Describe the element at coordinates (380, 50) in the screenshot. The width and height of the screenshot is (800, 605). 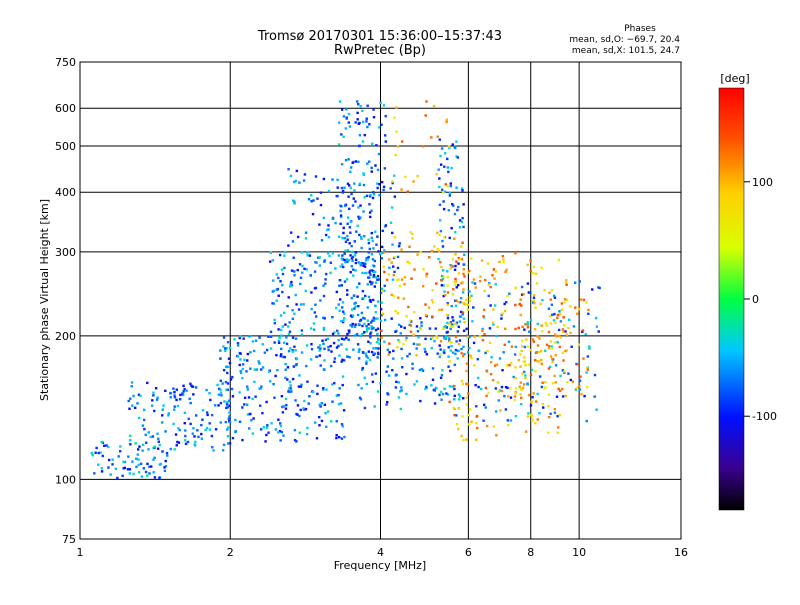
I see `chart-subtitle: RwPretec (Bp)` at that location.